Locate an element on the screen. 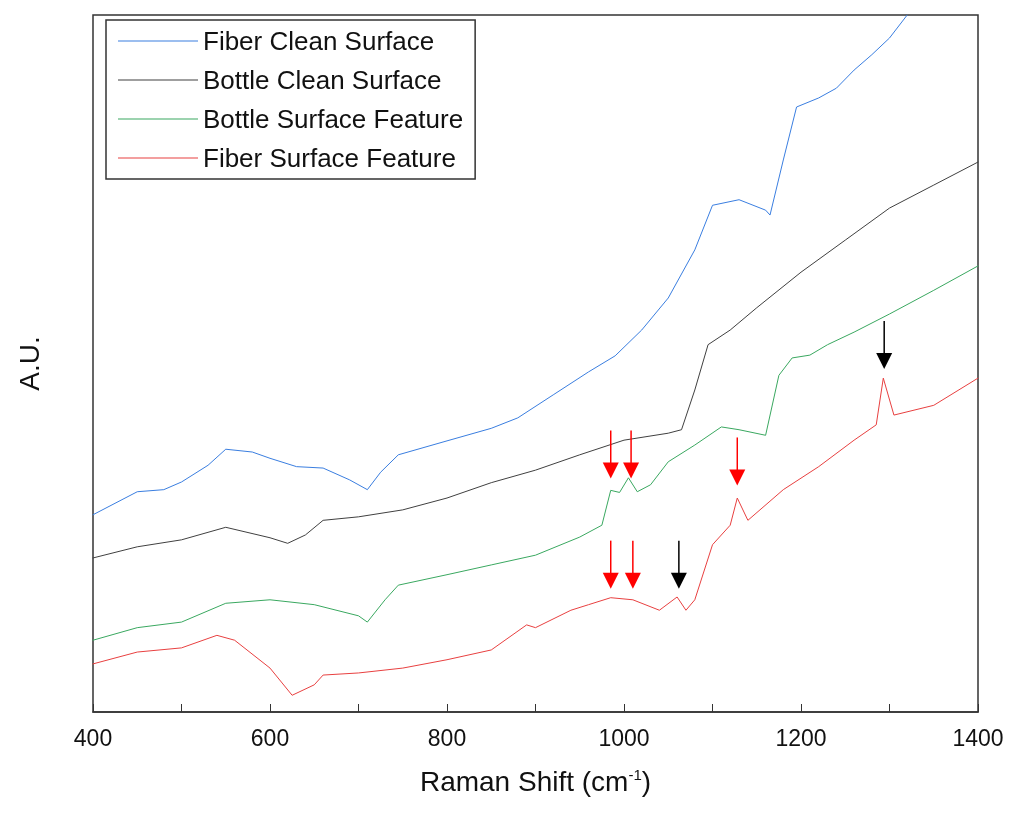 The height and width of the screenshot is (824, 1015). legend-label: Fiber Clean Surface is located at coordinates (319, 41).